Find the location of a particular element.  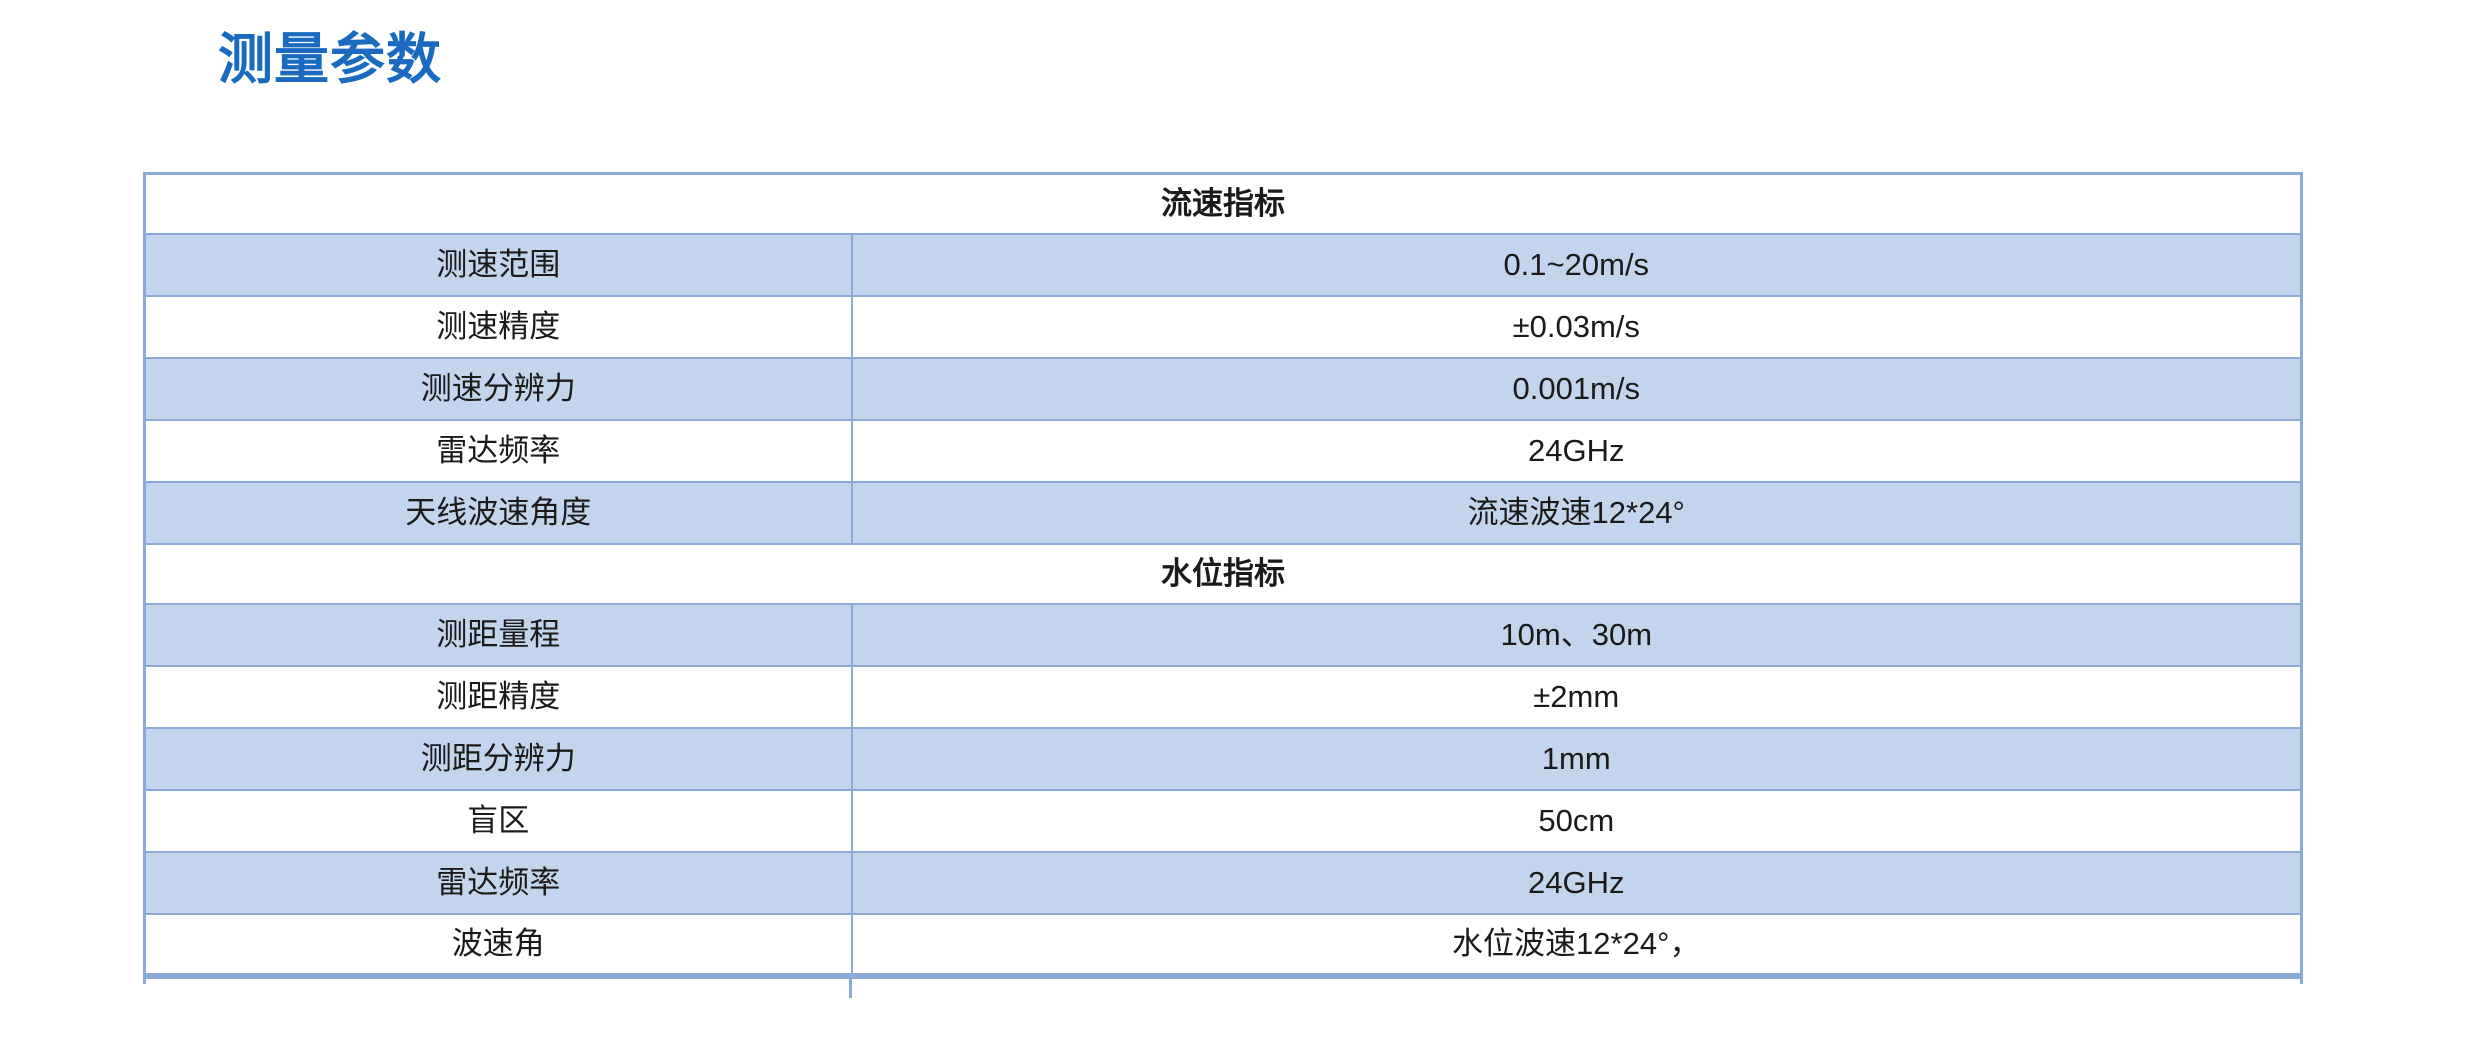

param-value-cell: 流速波速12*24° is located at coordinates (1576, 512).